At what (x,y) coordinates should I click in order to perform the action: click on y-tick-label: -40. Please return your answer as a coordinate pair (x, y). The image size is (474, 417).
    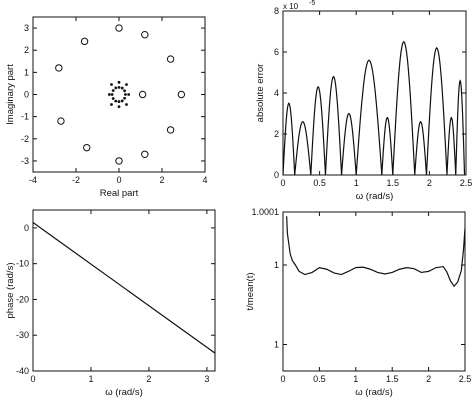
    Looking at the image, I should click on (22, 371).